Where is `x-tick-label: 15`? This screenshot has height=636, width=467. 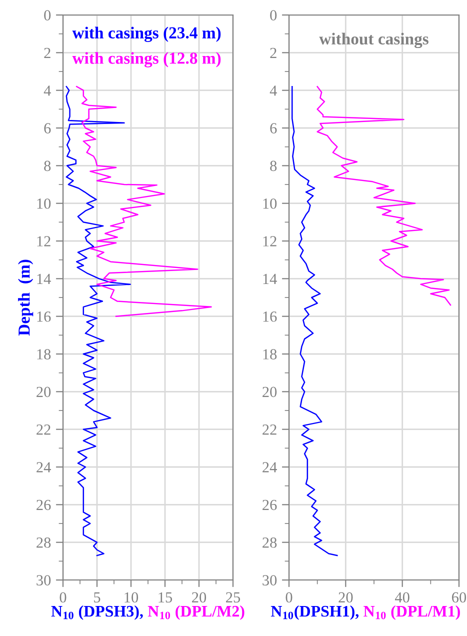
x-tick-label: 15 is located at coordinates (165, 597).